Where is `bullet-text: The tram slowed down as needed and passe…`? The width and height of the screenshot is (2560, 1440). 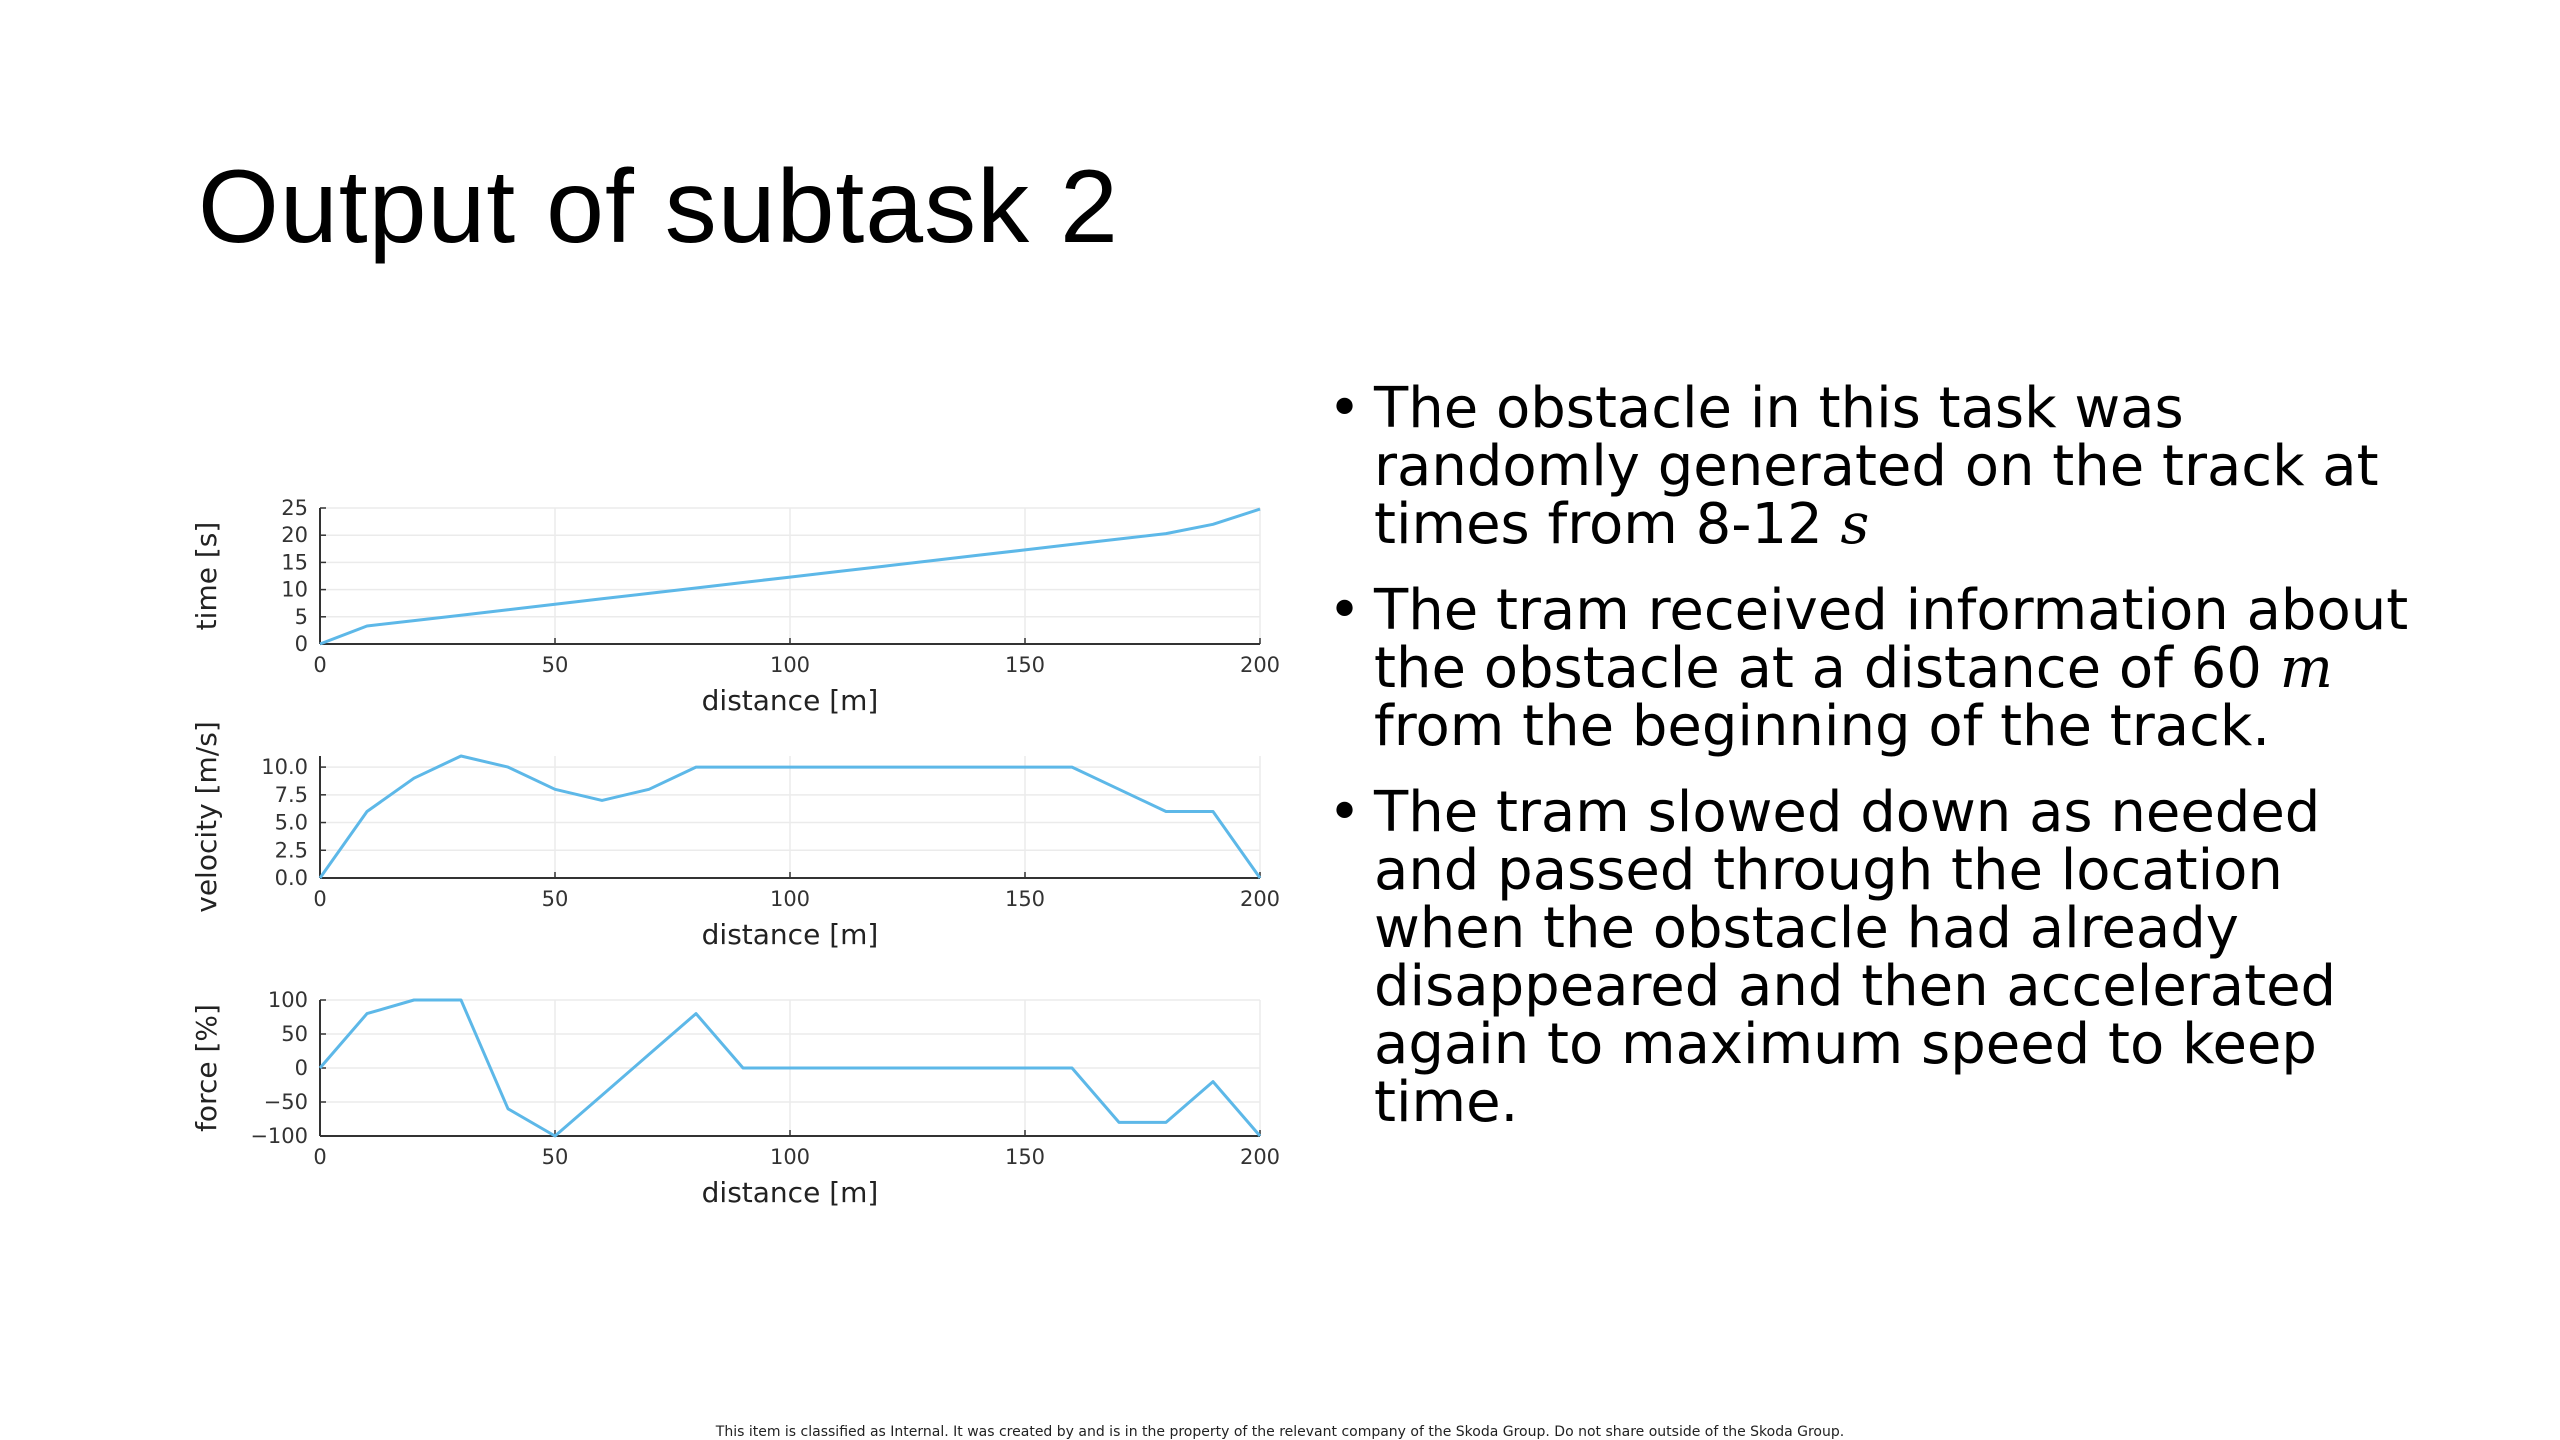 bullet-text: The tram slowed down as needed and passe… is located at coordinates (1855, 957).